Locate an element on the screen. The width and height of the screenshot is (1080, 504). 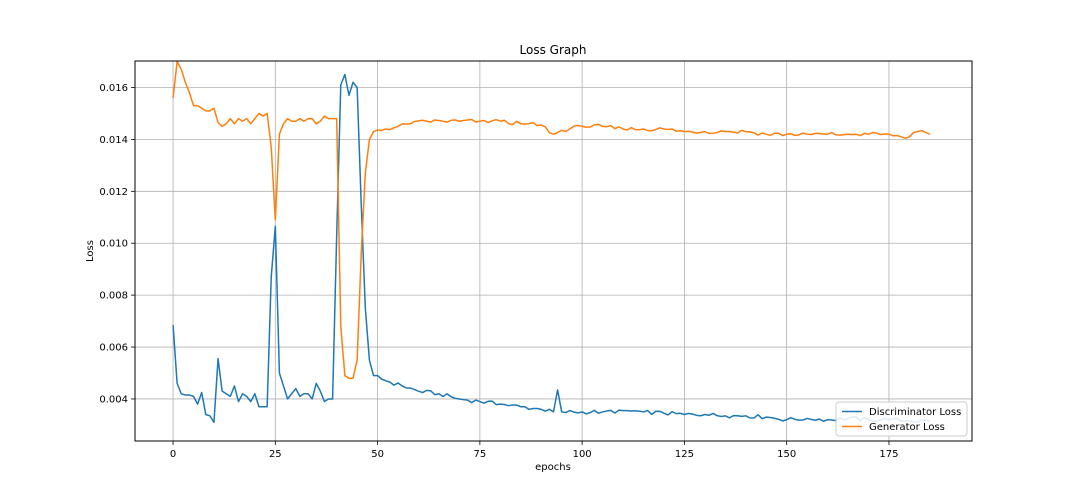
x-tick-label: 100 is located at coordinates (582, 454).